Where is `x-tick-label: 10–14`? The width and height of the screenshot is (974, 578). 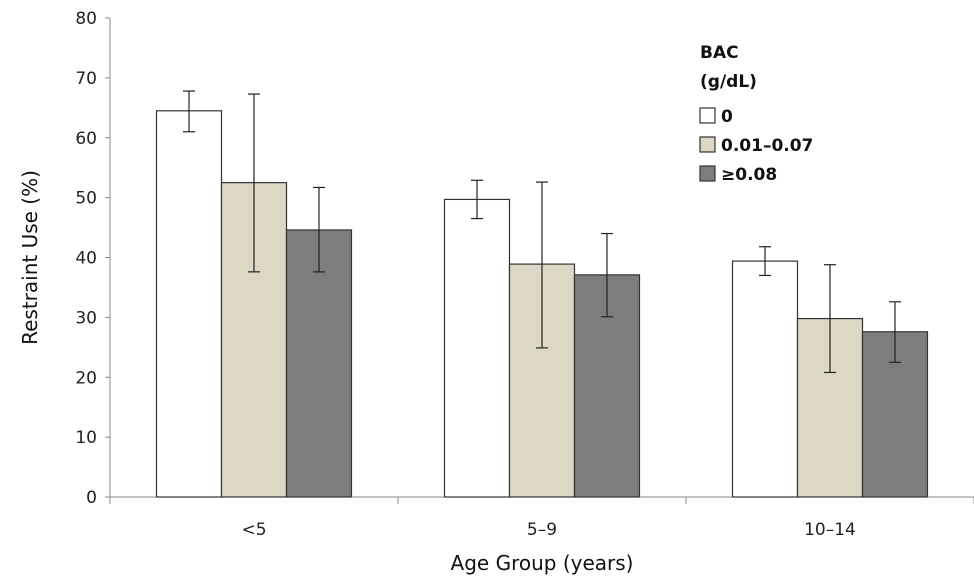 x-tick-label: 10–14 is located at coordinates (830, 530).